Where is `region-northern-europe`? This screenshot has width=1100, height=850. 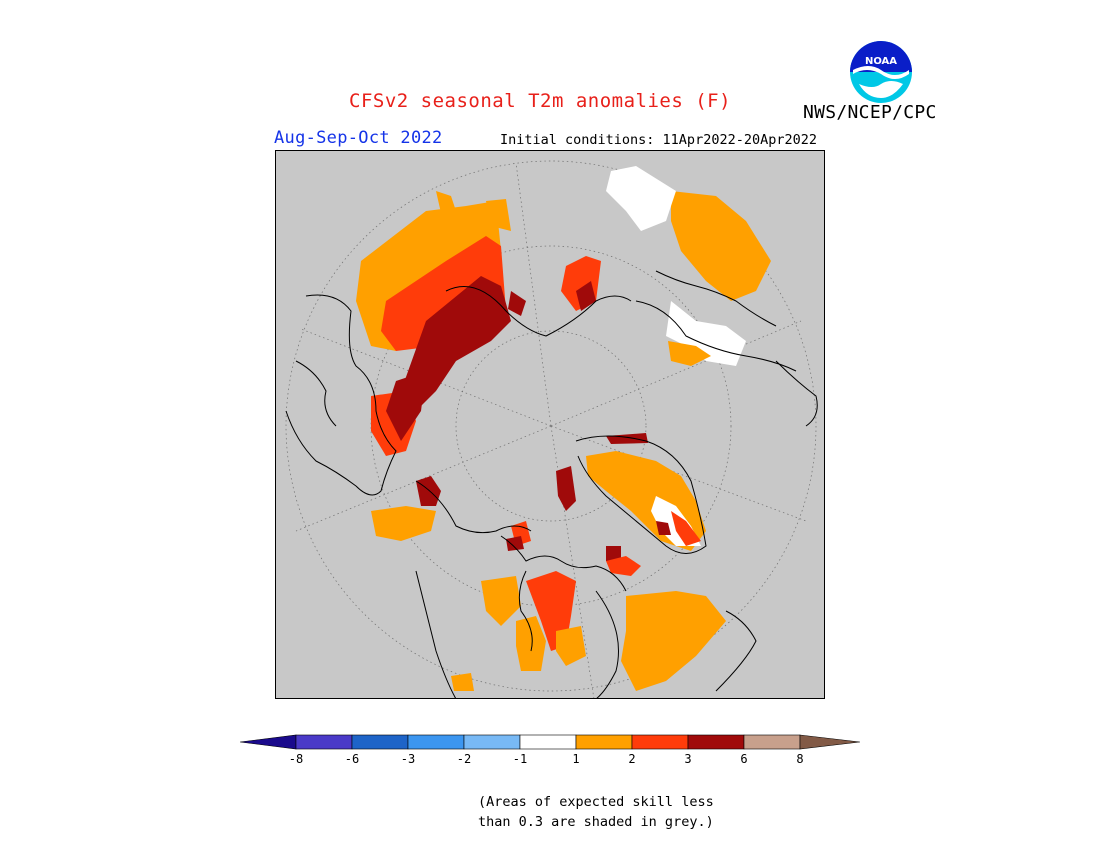
region-northern-europe is located at coordinates (721, 246).